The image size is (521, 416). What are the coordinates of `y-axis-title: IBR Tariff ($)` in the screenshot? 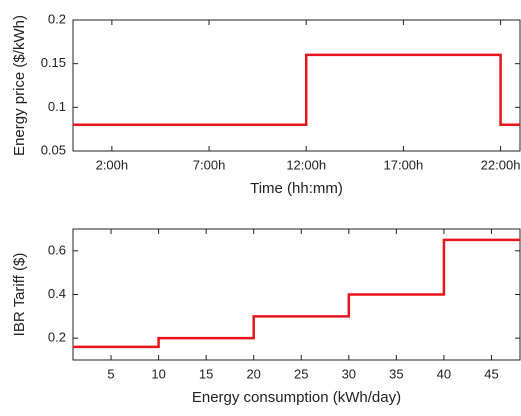 It's located at (19, 295).